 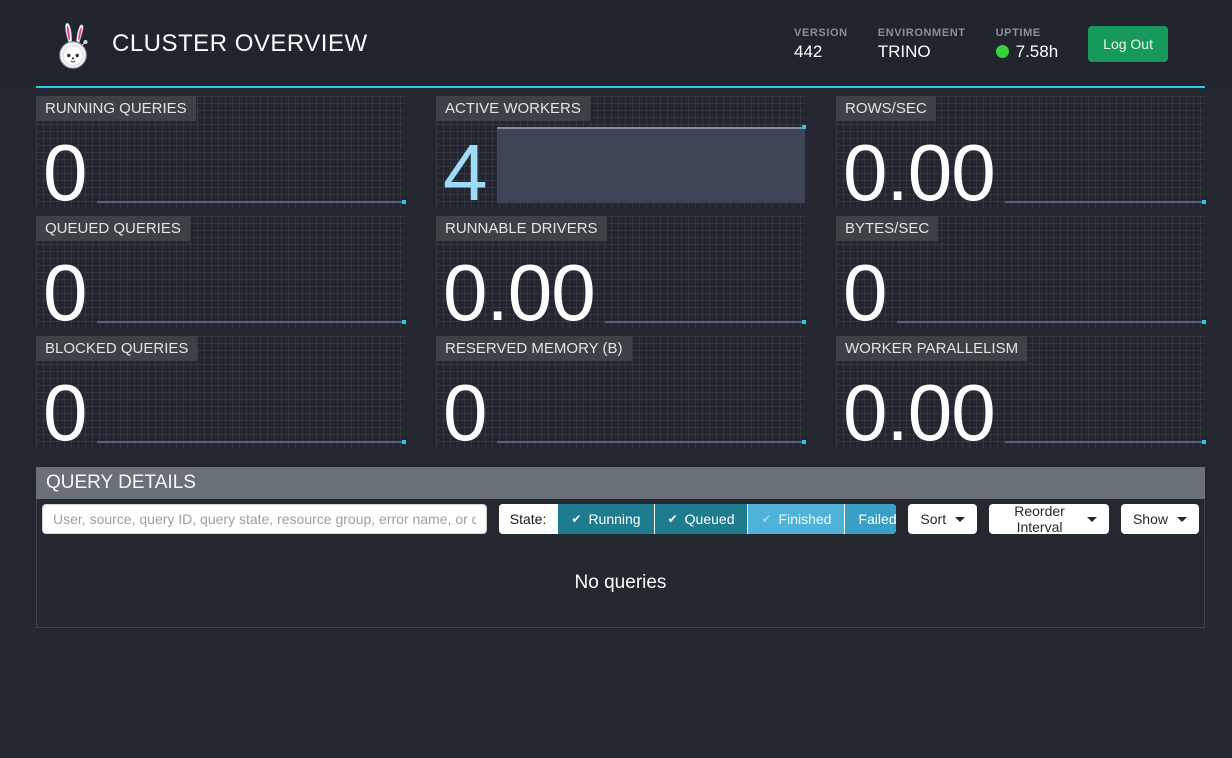 What do you see at coordinates (943, 519) in the screenshot?
I see `sort-dropdown: Sort` at bounding box center [943, 519].